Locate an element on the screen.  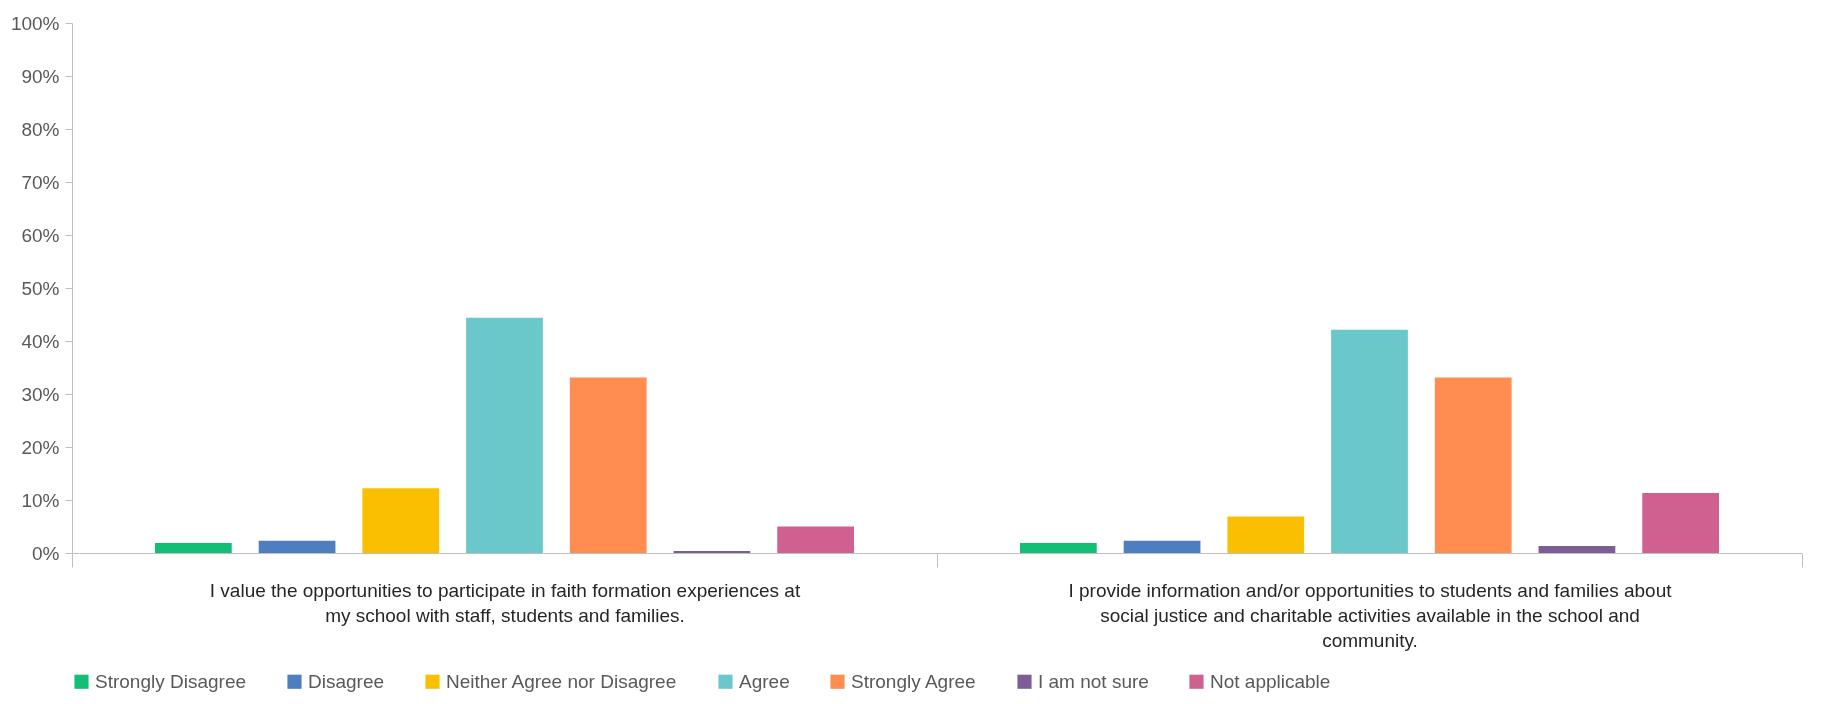
y-tick-label: 100% is located at coordinates (35, 23).